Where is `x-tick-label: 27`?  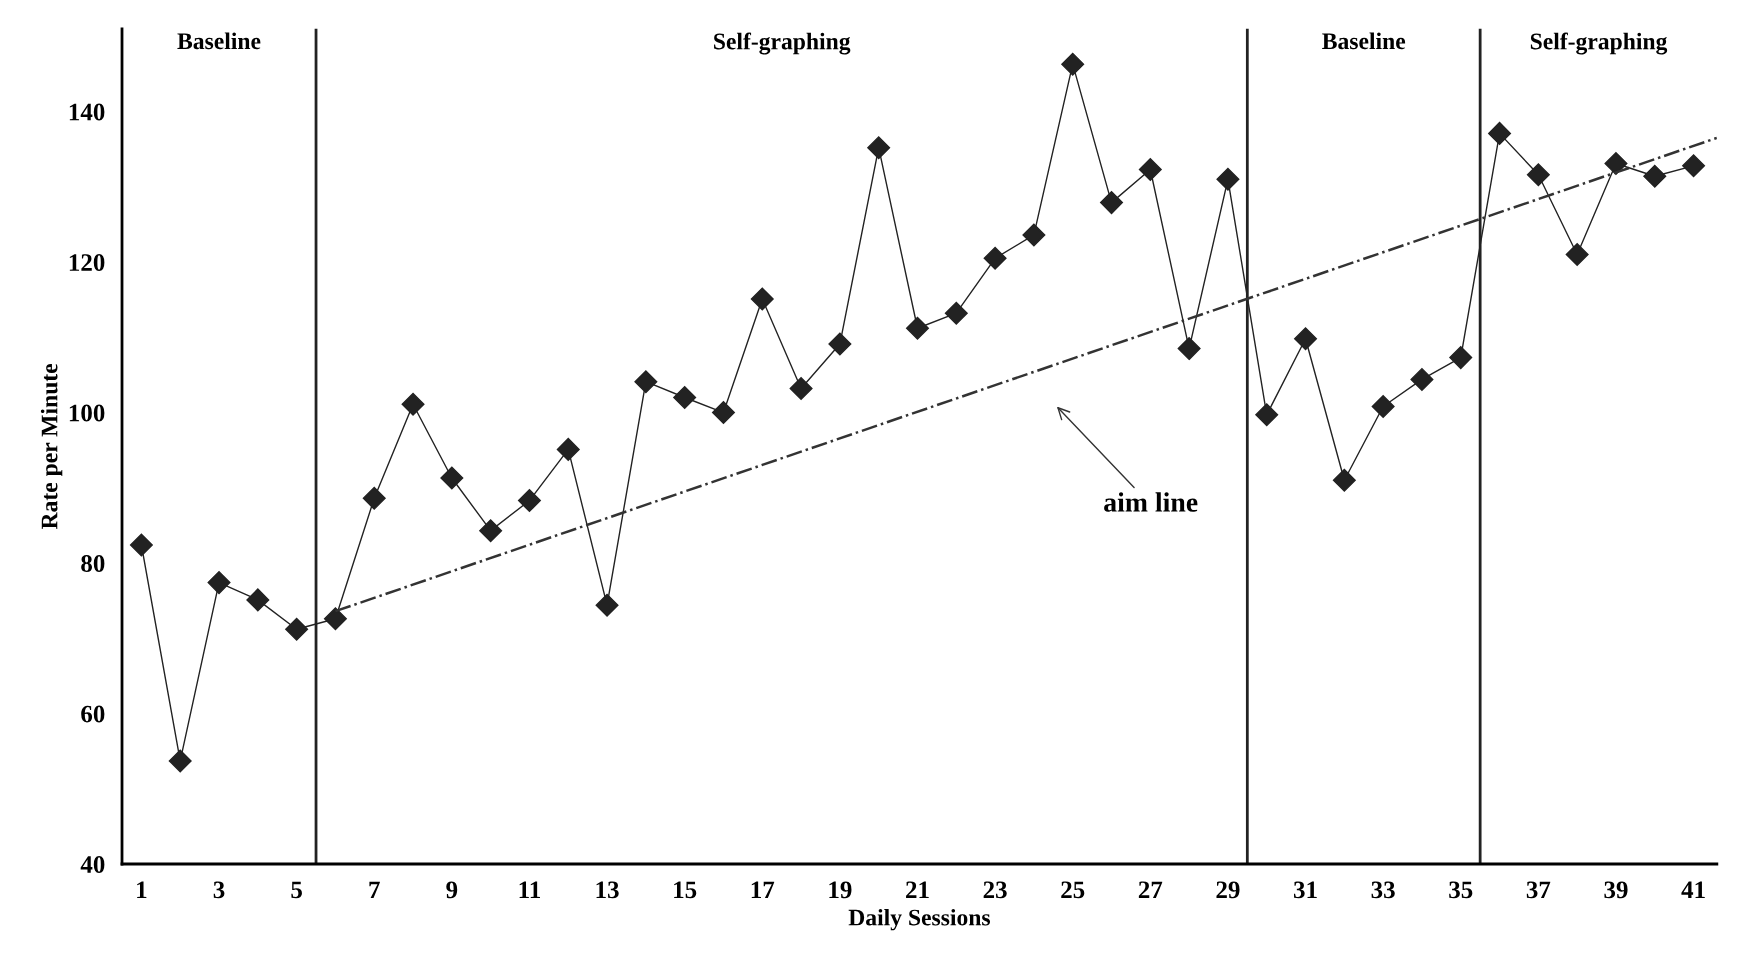
x-tick-label: 27 is located at coordinates (1150, 890).